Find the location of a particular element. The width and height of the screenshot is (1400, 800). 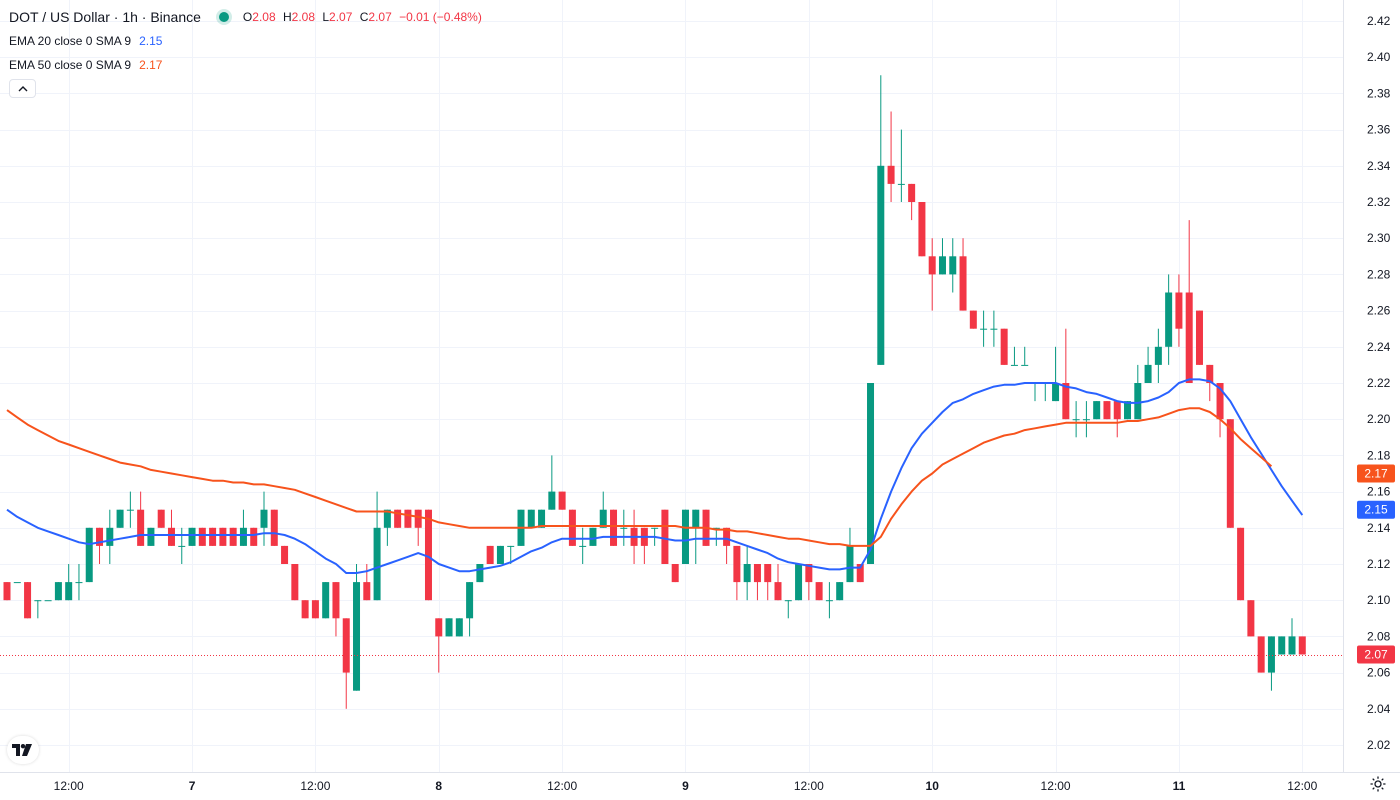

indicator-ema50-label: EMA 50 close 0 SMA 9 is located at coordinates (70, 65).